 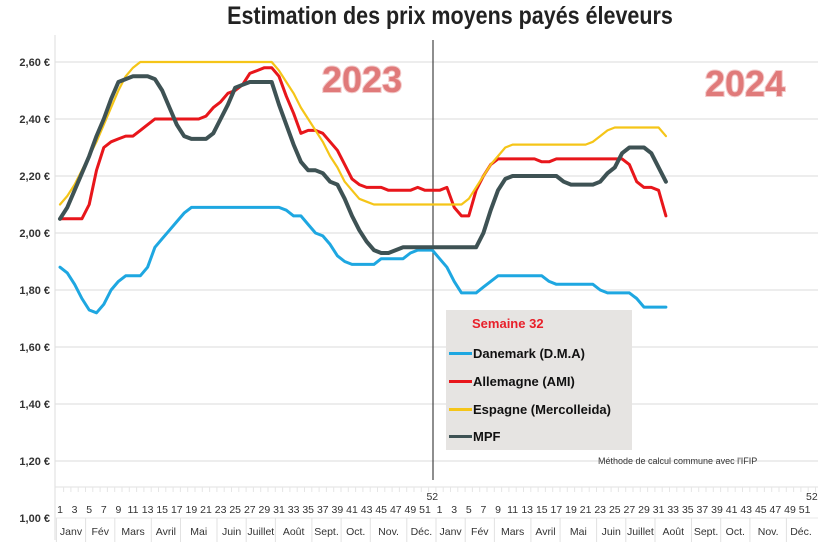 I want to click on week-tick-label: 1, so click(x=60, y=510).